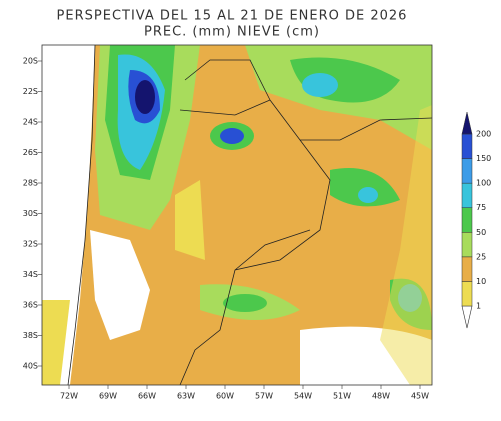 This screenshot has width=501, height=421. I want to click on lat-label: 26S, so click(30, 152).